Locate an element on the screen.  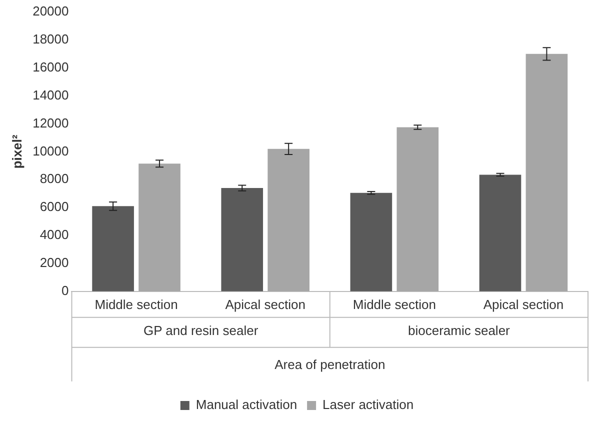
y-tick-label: 10000 is located at coordinates (50, 150).